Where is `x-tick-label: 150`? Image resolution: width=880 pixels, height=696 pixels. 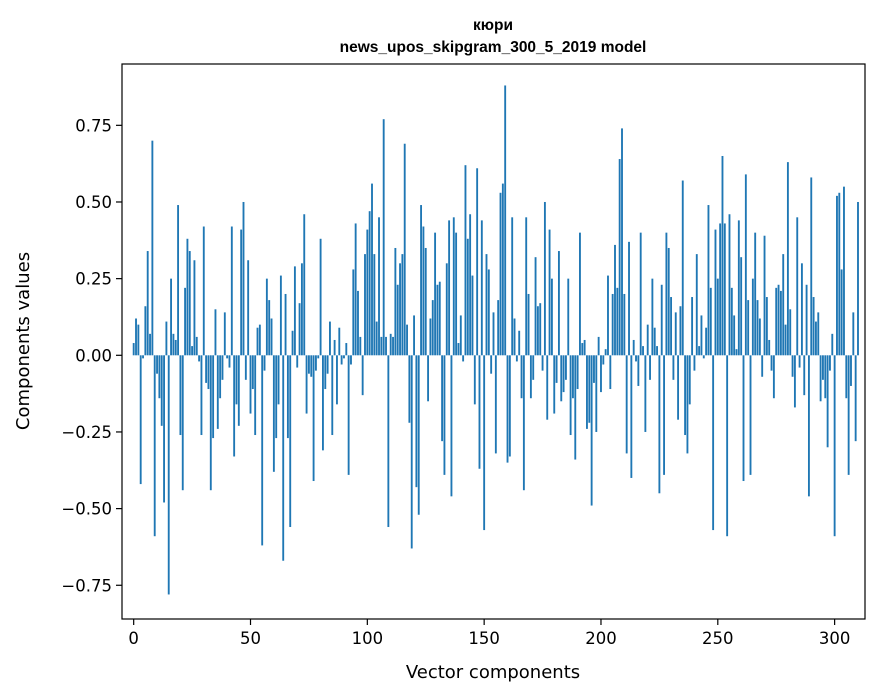 x-tick-label: 150 is located at coordinates (484, 638).